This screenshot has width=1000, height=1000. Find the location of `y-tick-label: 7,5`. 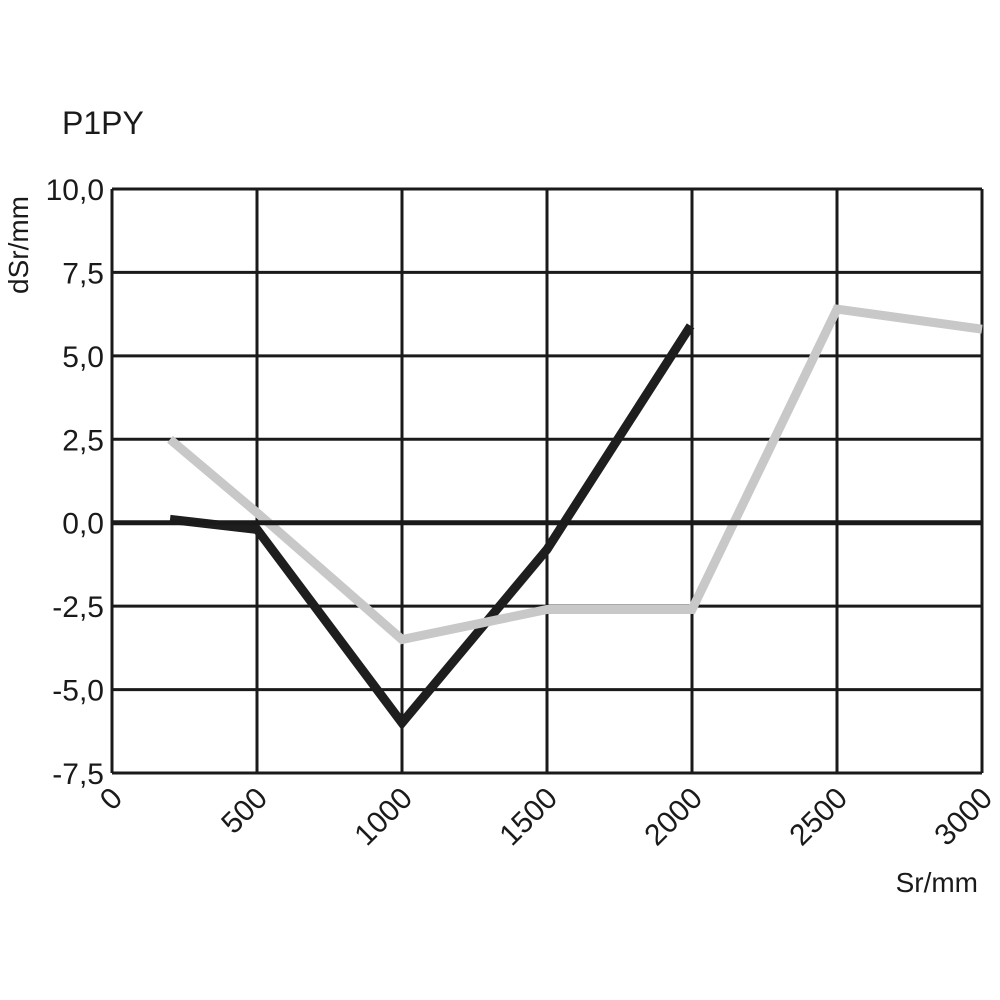

y-tick-label: 7,5 is located at coordinates (83, 273).